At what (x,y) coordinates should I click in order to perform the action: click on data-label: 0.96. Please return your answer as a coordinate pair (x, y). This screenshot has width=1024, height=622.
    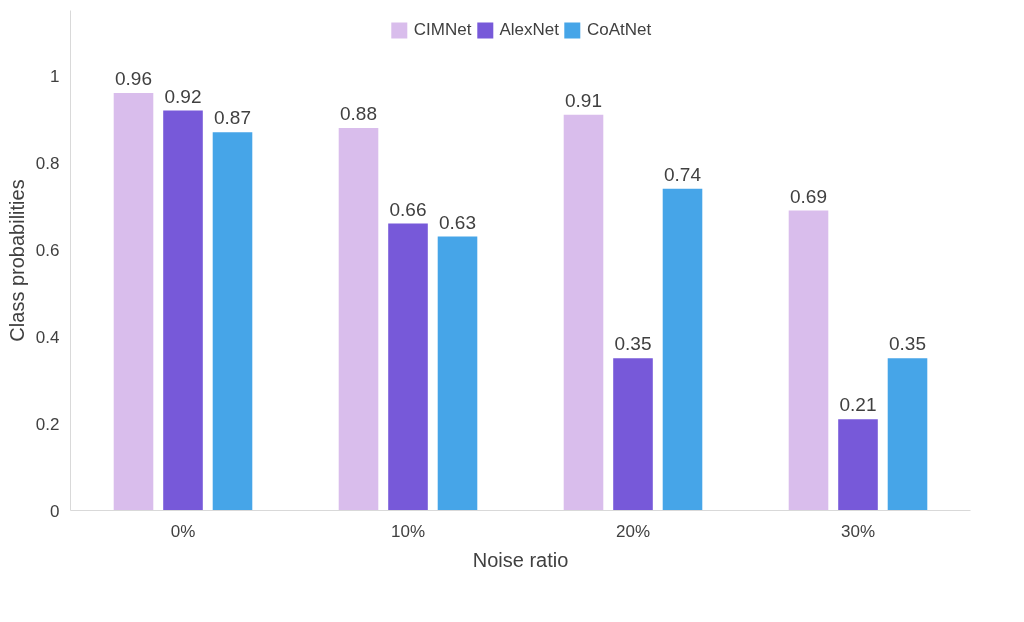
    Looking at the image, I should click on (133, 79).